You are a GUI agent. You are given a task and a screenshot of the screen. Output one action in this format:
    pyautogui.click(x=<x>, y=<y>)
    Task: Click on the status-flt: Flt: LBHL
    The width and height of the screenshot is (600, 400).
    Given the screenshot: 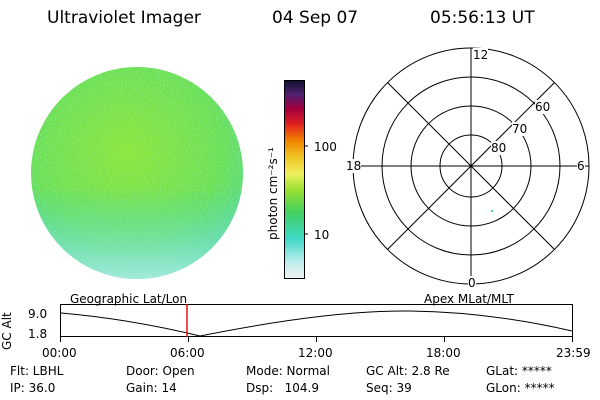 What is the action you would take?
    pyautogui.click(x=37, y=371)
    